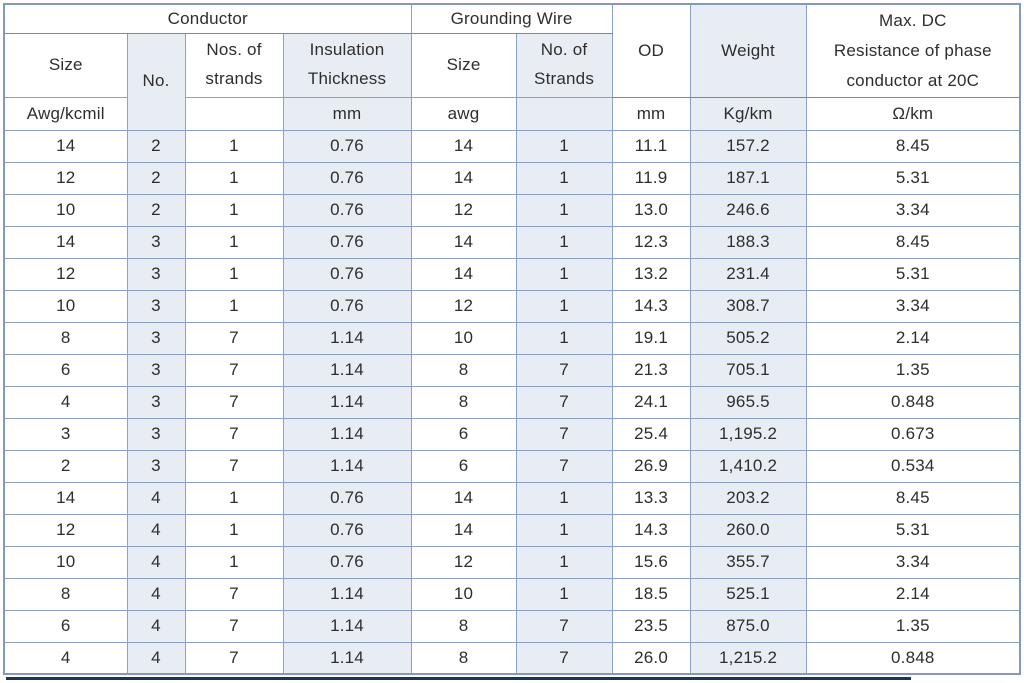 This screenshot has height=683, width=1024. What do you see at coordinates (748, 466) in the screenshot?
I see `cell: 1,410.2` at bounding box center [748, 466].